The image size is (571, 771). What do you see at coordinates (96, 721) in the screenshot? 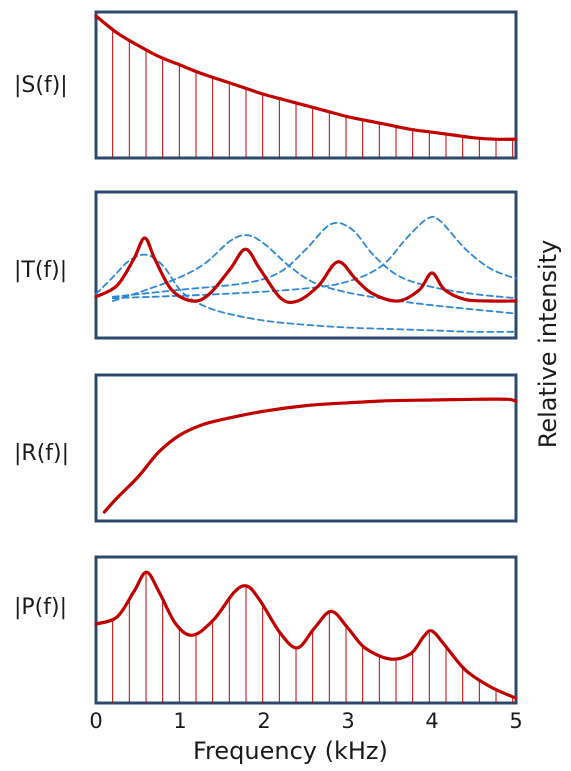
I see `x-tick-label: 0` at bounding box center [96, 721].